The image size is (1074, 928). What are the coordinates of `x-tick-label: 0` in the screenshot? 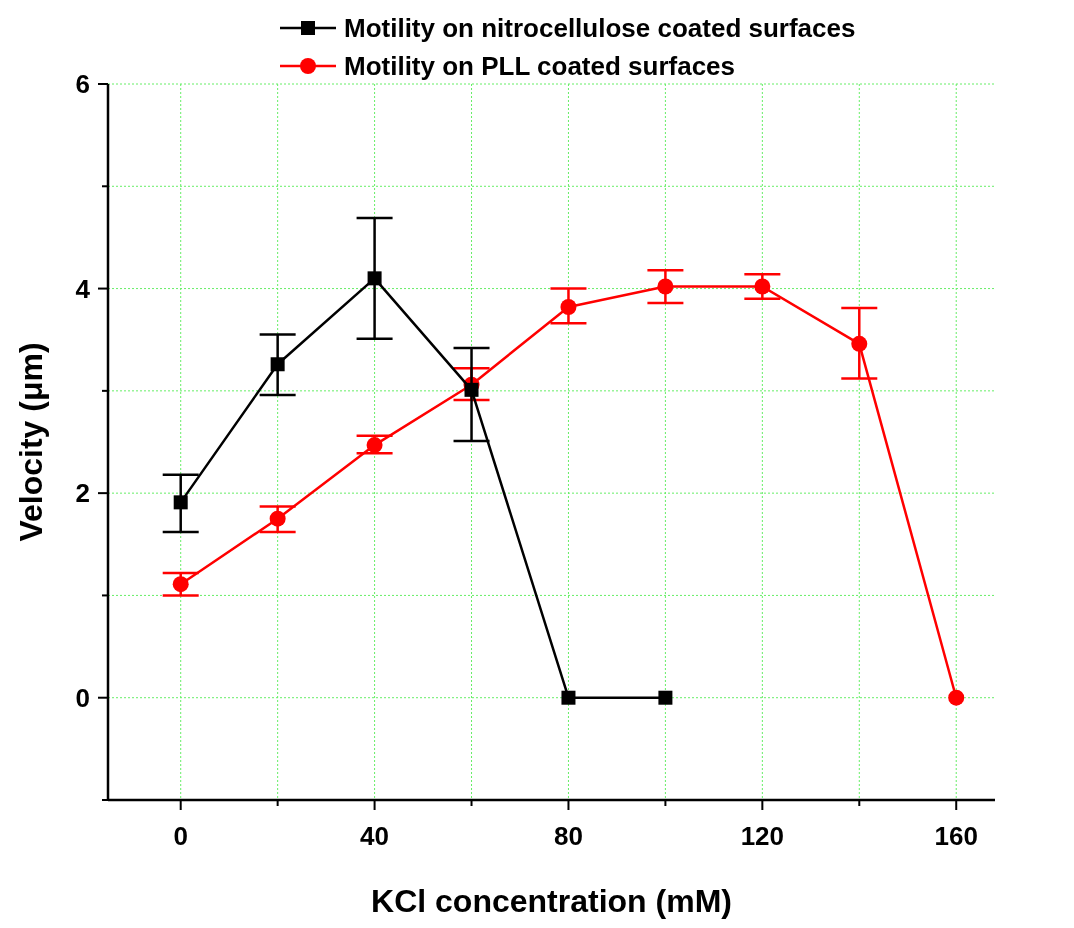 It's located at (180, 836).